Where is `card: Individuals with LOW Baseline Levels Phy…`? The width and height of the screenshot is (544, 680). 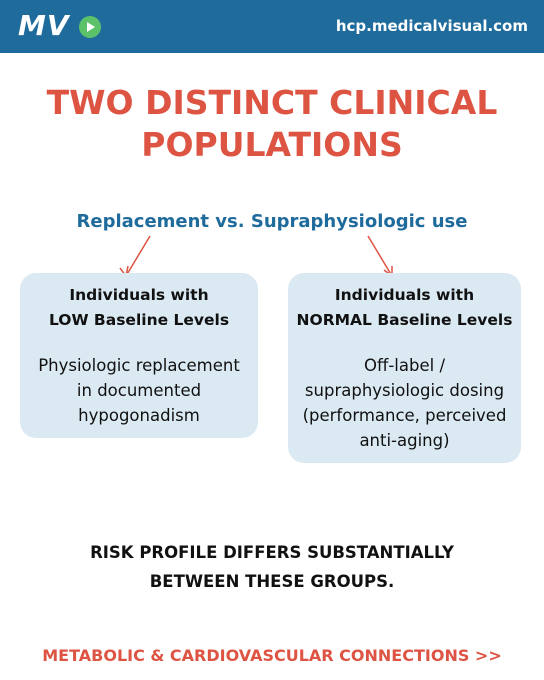
card: Individuals with LOW Baseline Levels Phy… is located at coordinates (139, 355).